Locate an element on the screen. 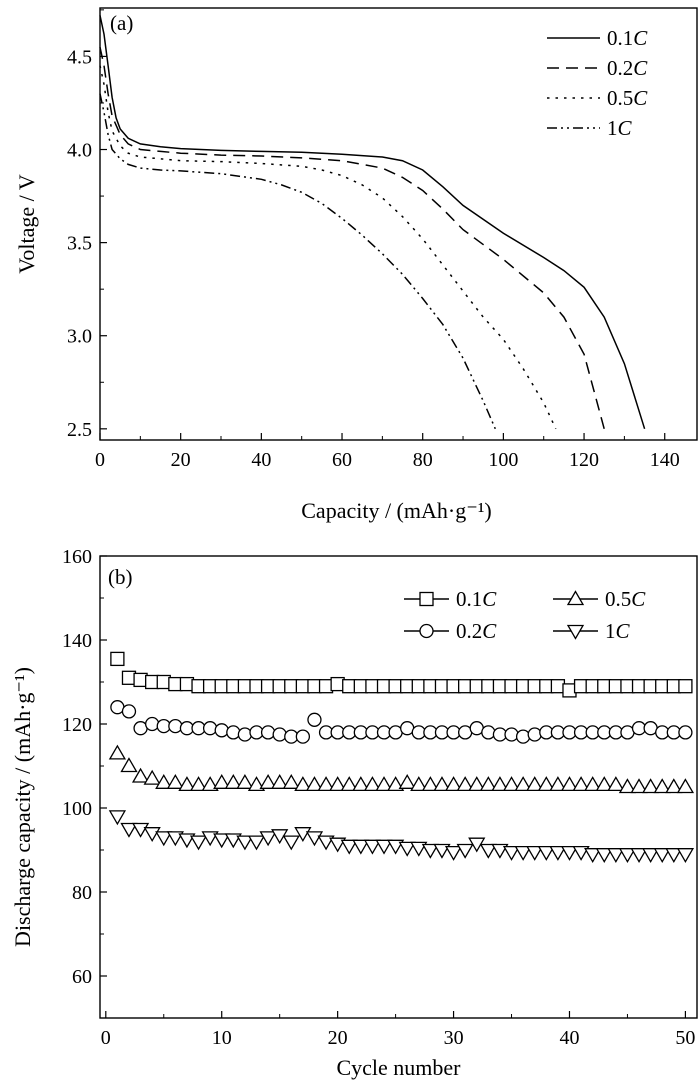 The height and width of the screenshot is (1084, 700). panel-a-x-tick-label: 120 is located at coordinates (584, 460).